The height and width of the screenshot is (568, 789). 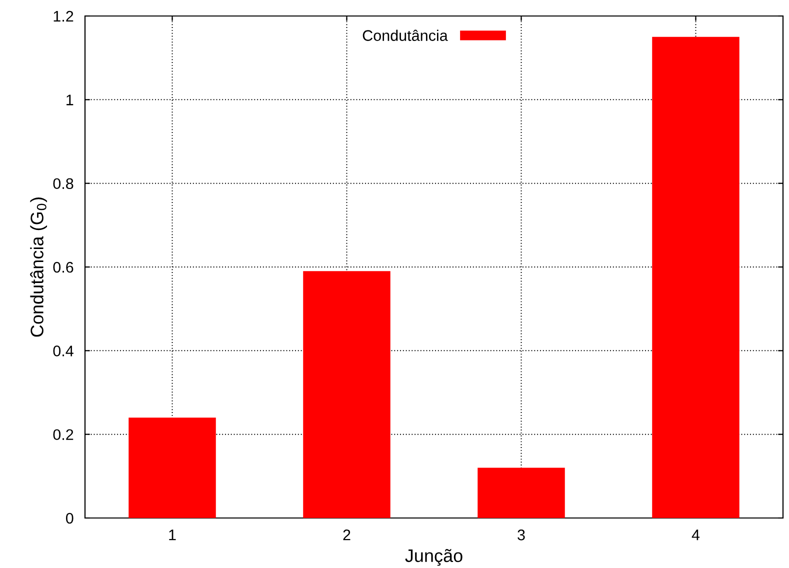 What do you see at coordinates (70, 100) in the screenshot?
I see `y-tick-label: 1` at bounding box center [70, 100].